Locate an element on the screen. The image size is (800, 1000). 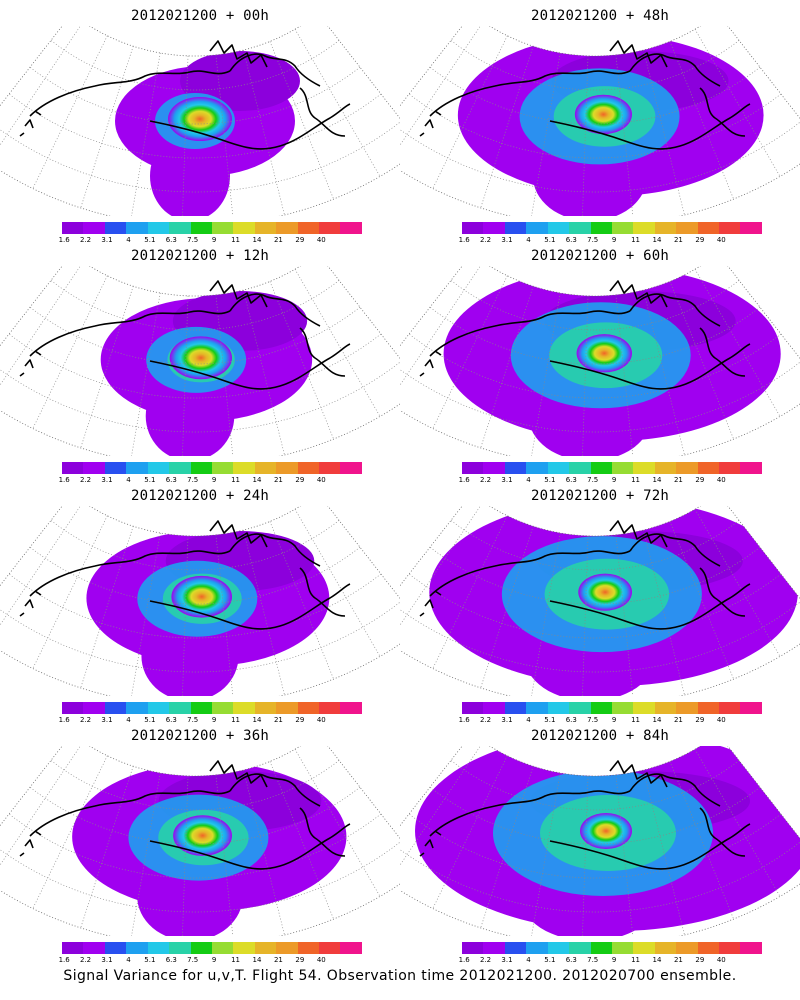
panel-title: 2012021200 + 48h is located at coordinates (600, 16).